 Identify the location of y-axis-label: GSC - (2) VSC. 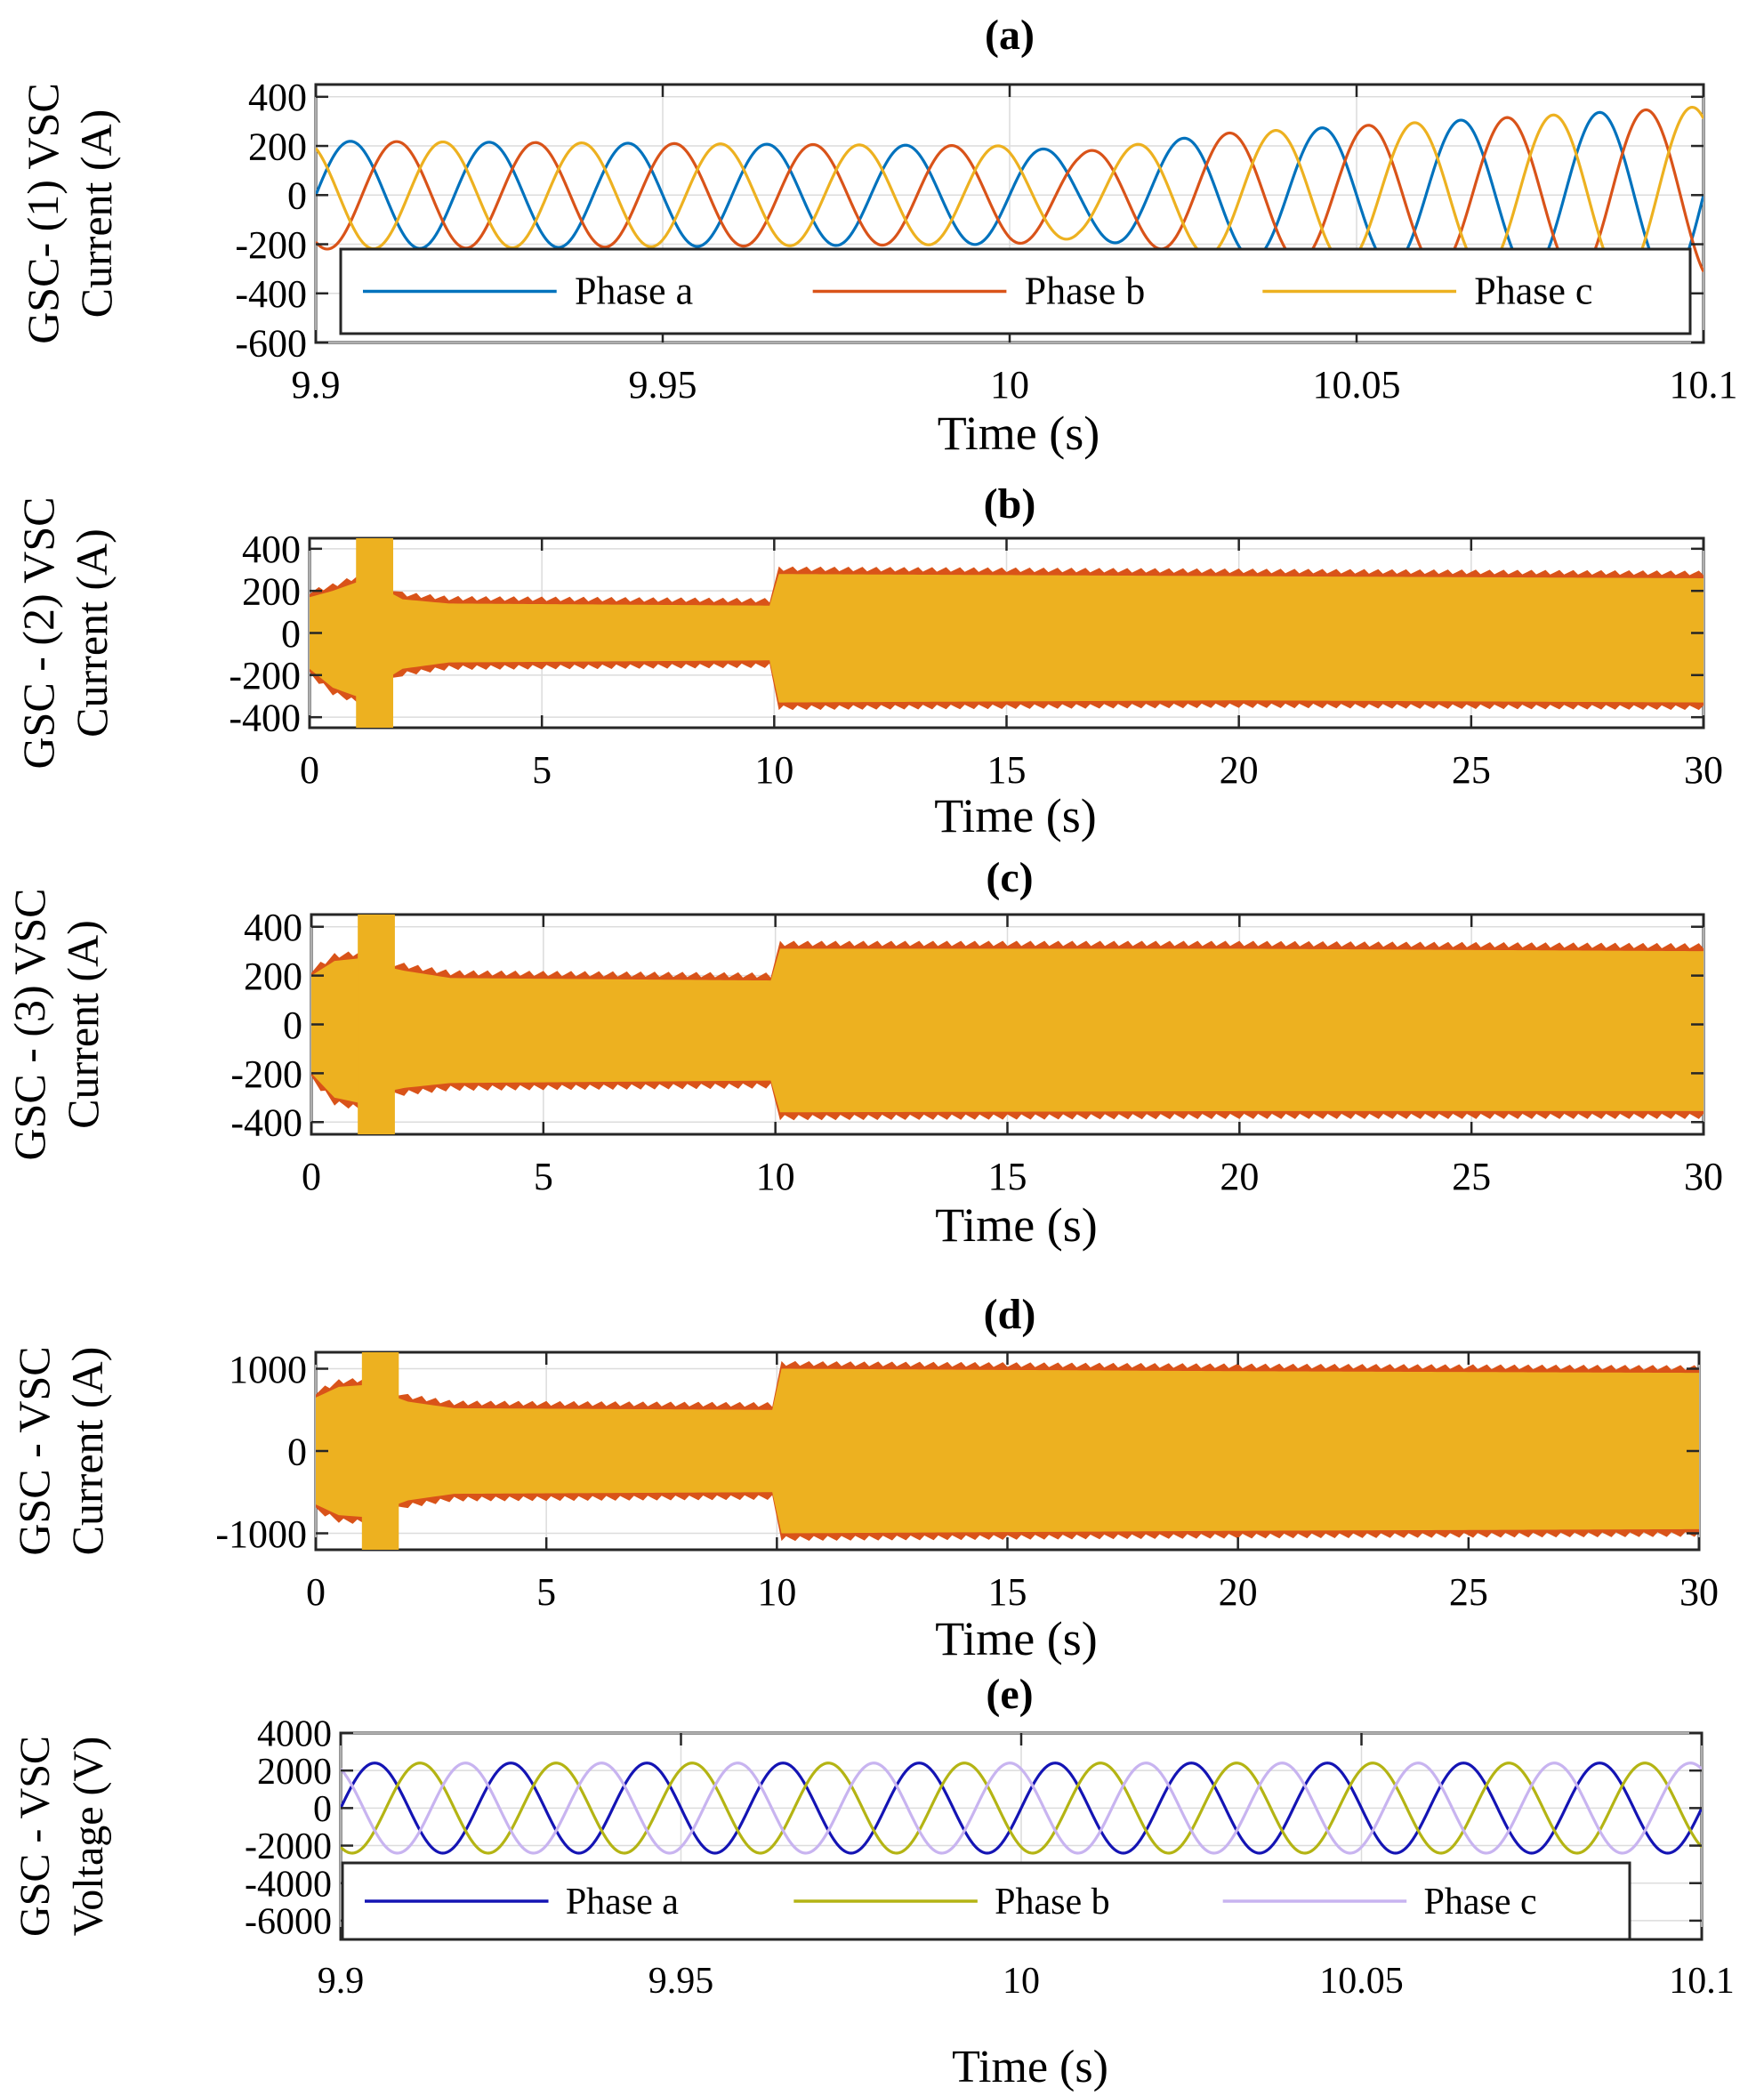
(38, 632).